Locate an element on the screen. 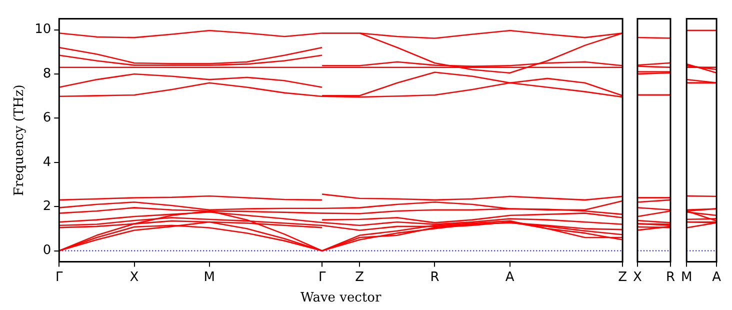 The height and width of the screenshot is (310, 732). y-axis-title: Frequency (THz) is located at coordinates (20, 140).